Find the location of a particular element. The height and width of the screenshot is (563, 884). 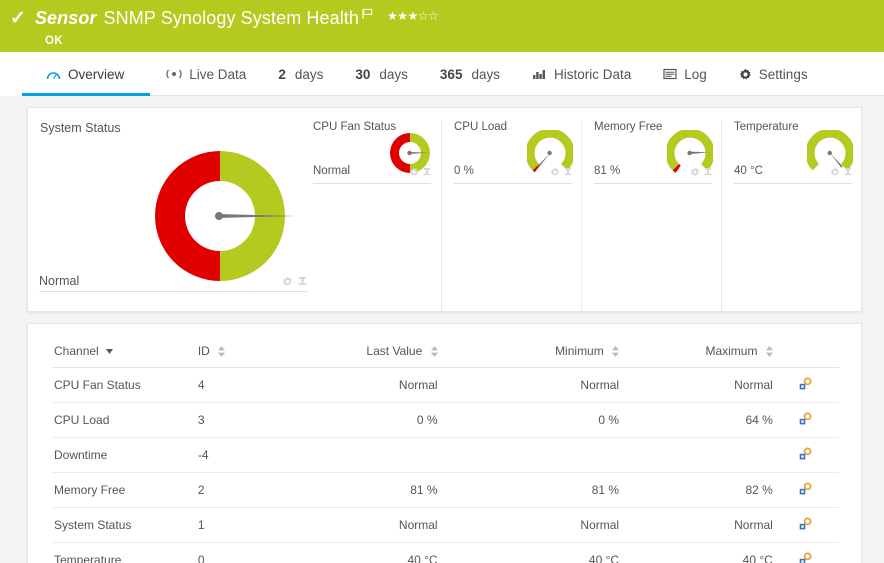

column-header-last-value: Last Value is located at coordinates (360, 352).